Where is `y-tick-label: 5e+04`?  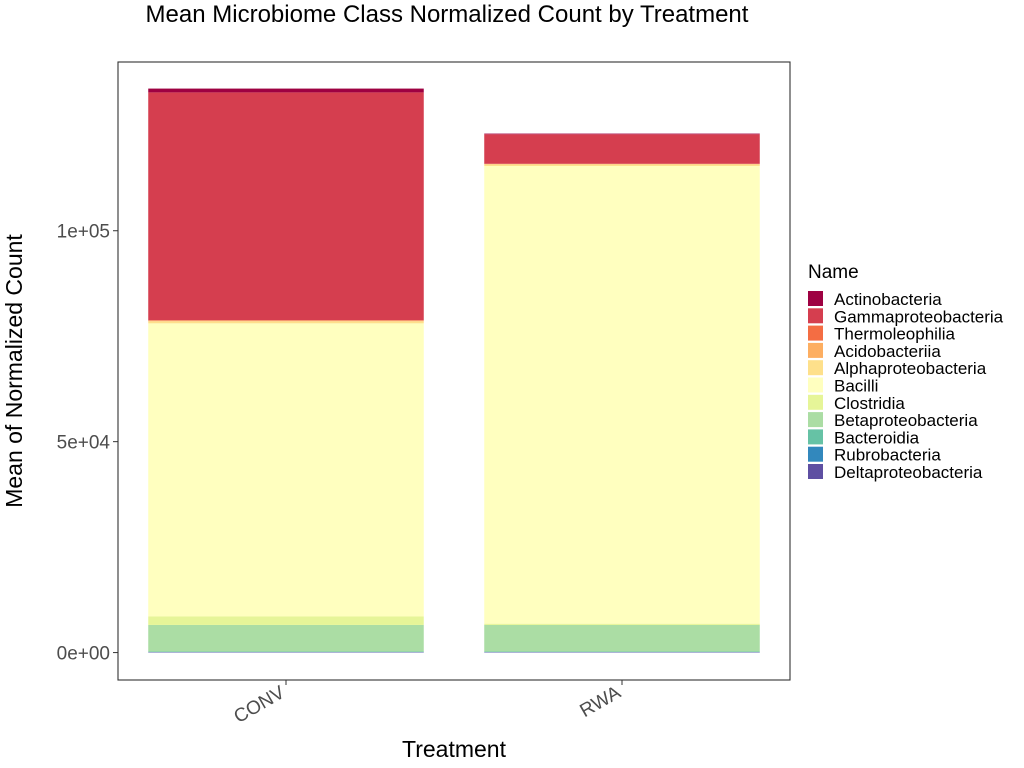
y-tick-label: 5e+04 is located at coordinates (84, 443).